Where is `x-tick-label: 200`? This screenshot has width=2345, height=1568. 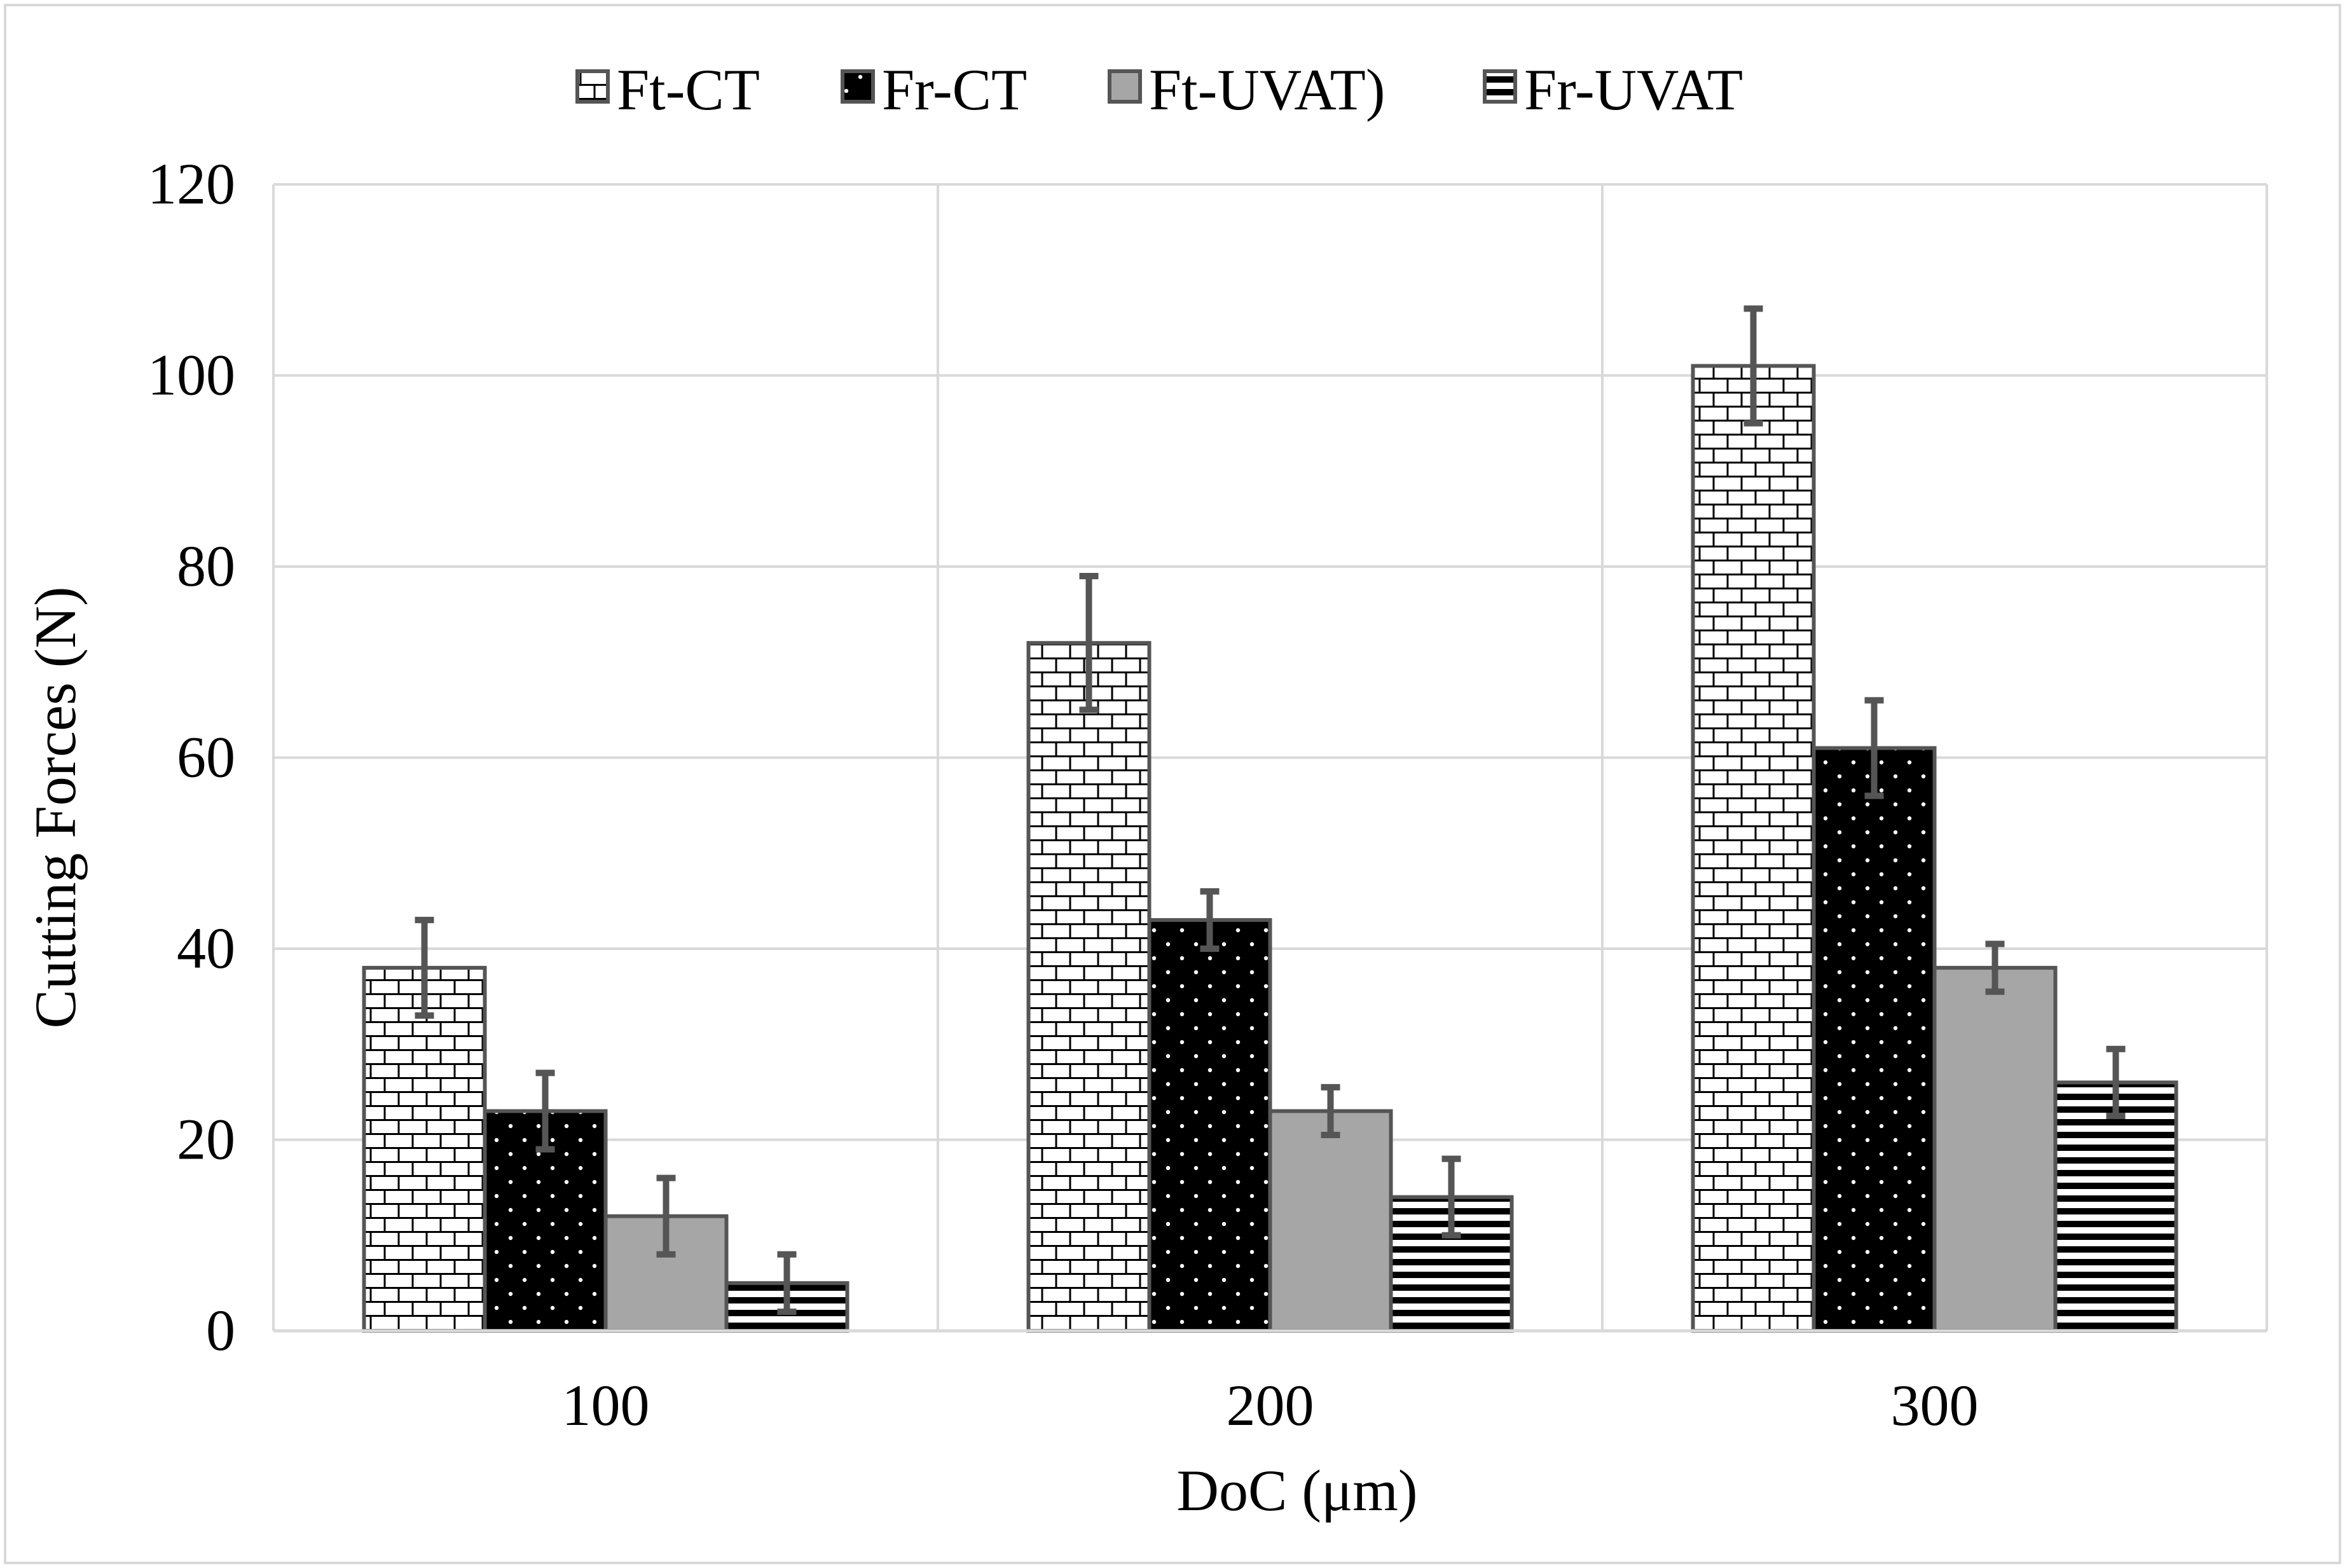
x-tick-label: 200 is located at coordinates (1270, 1405).